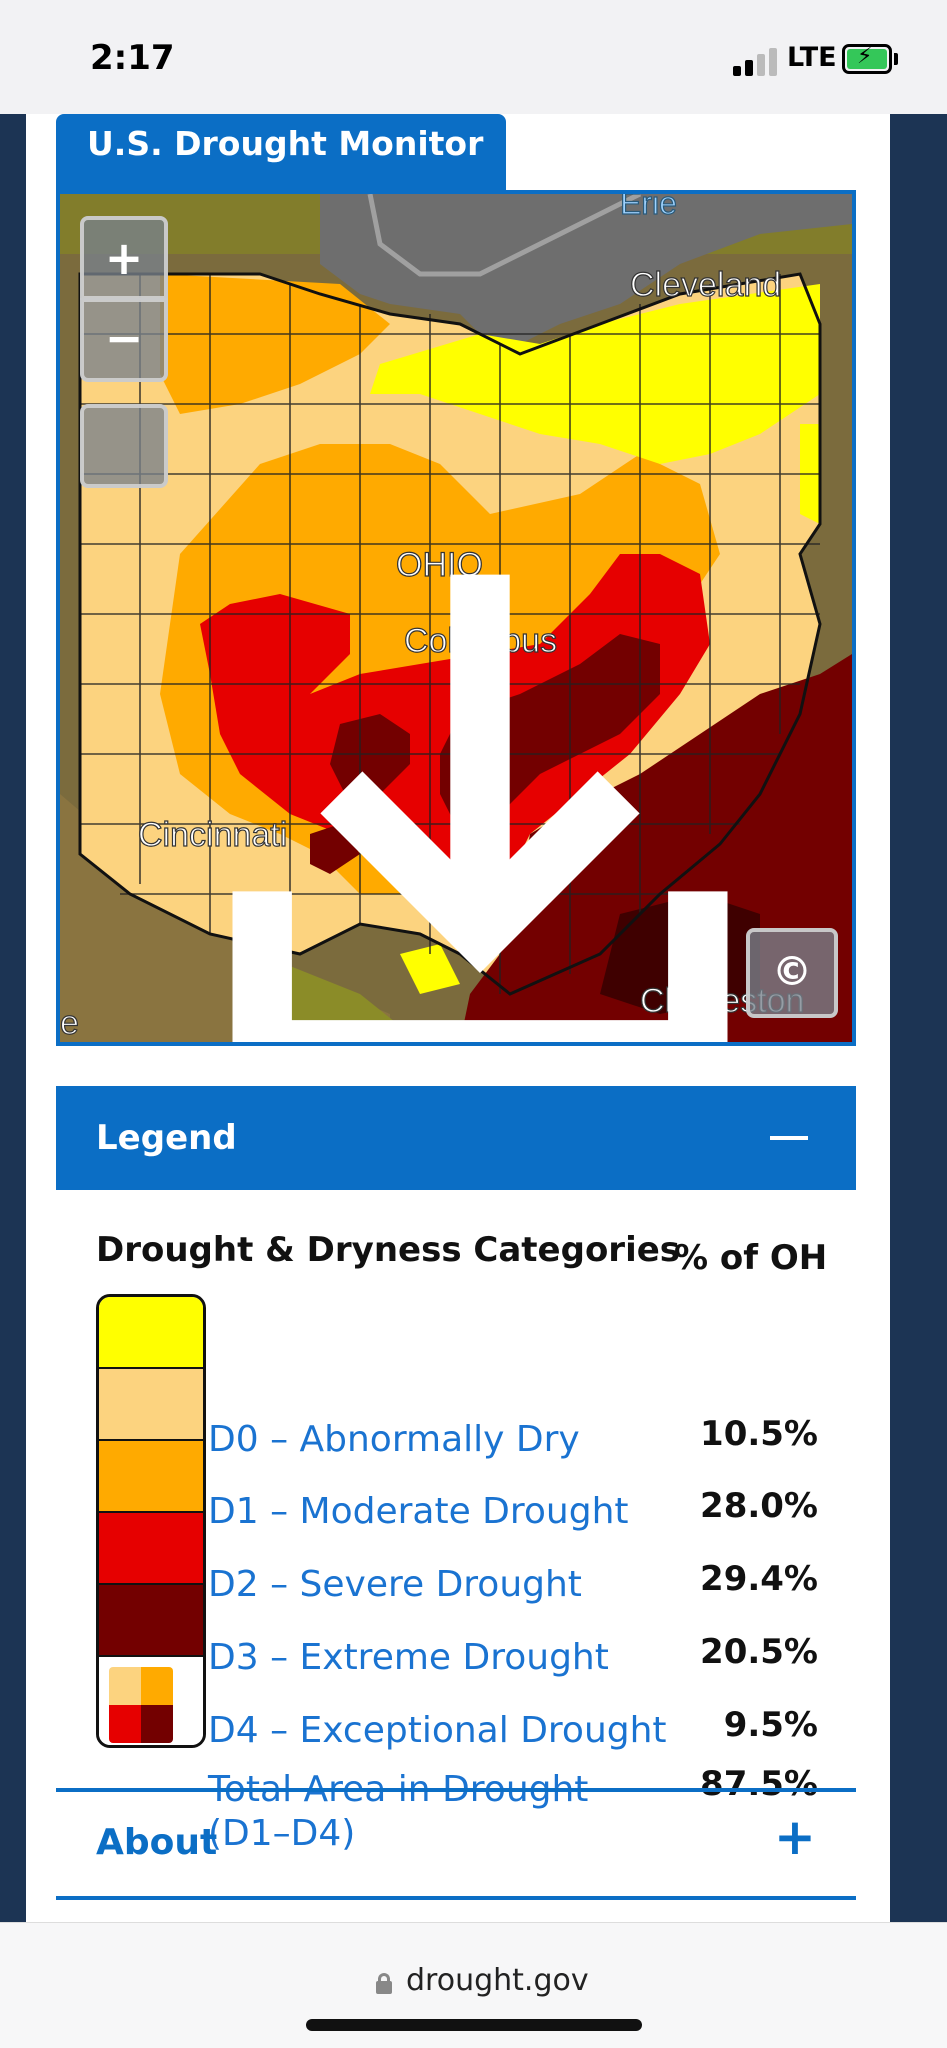  What do you see at coordinates (751, 1258) in the screenshot?
I see `percent-title: % of OH` at bounding box center [751, 1258].